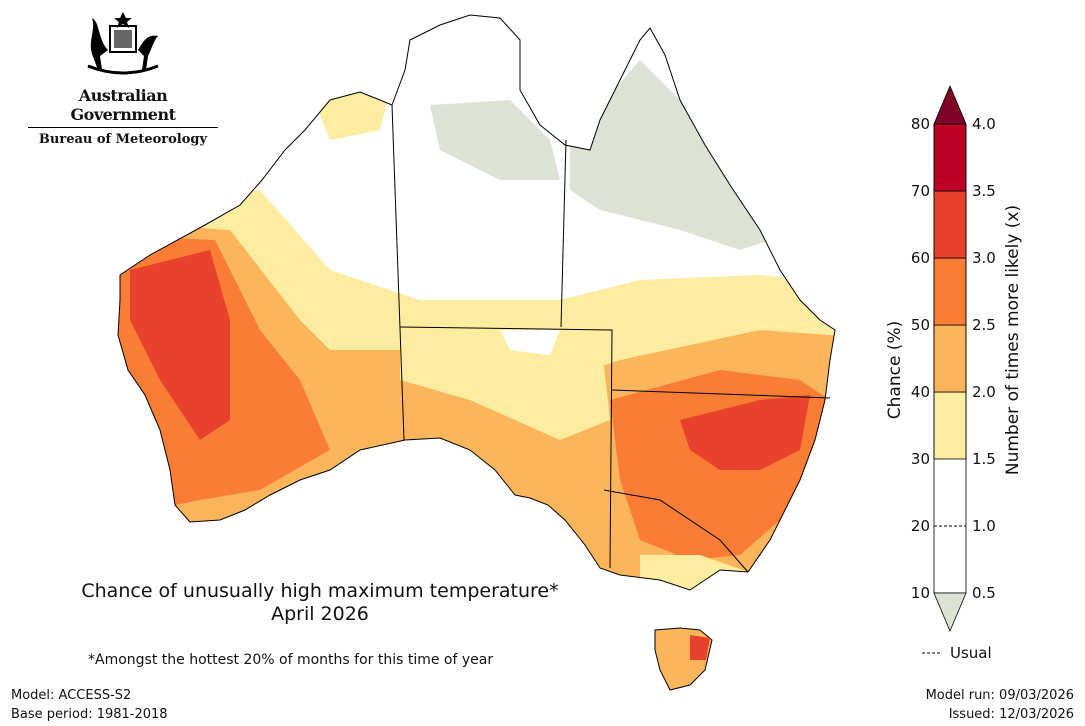 This screenshot has height=726, width=1085. What do you see at coordinates (320, 614) in the screenshot?
I see `title-line-2: April 2026` at bounding box center [320, 614].